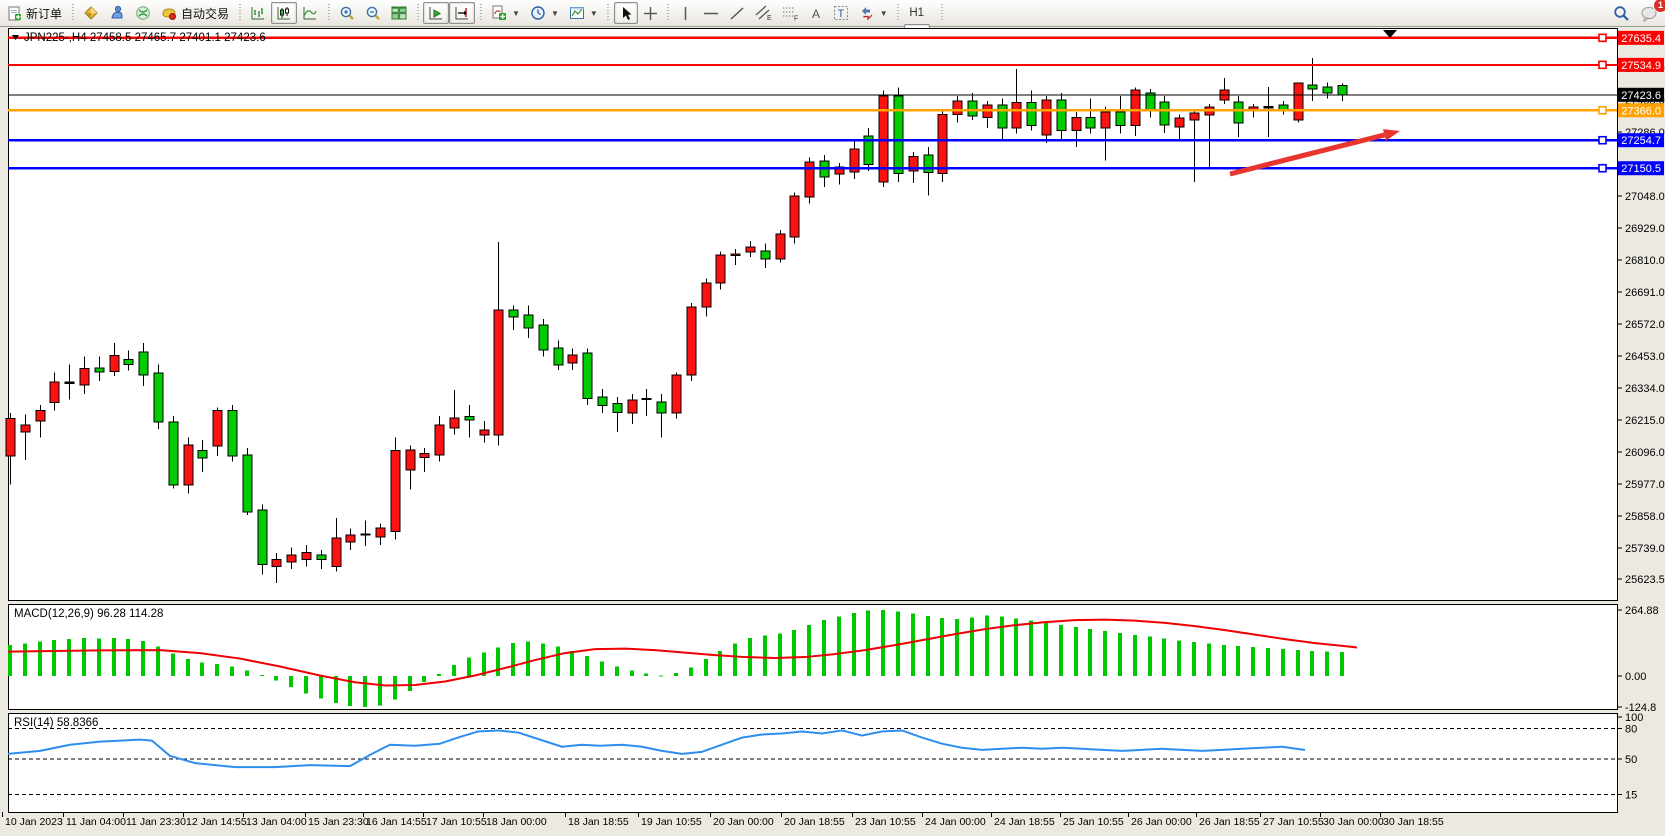  Describe the element at coordinates (216, 822) in the screenshot. I see `time-label: 12 Jan 14:55` at that location.